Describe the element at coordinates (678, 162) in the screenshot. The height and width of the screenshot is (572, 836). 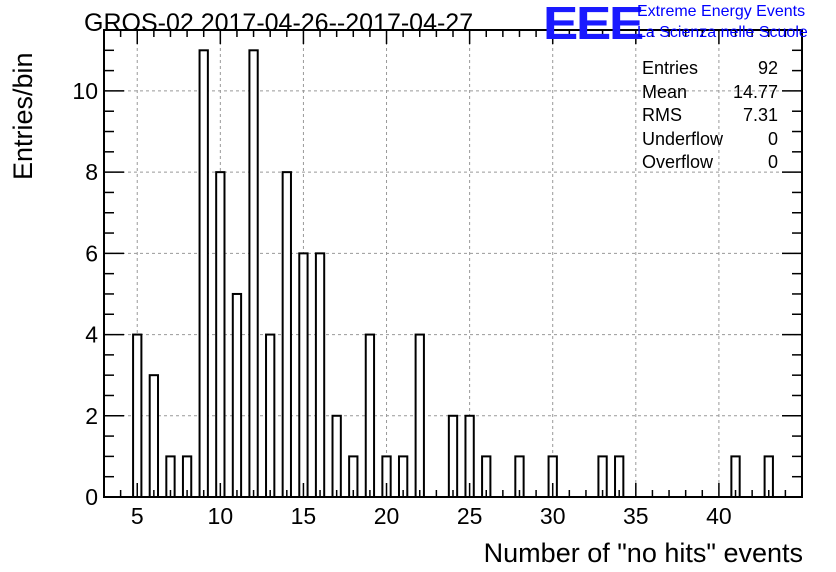
I see `stat-label: Overflow` at that location.